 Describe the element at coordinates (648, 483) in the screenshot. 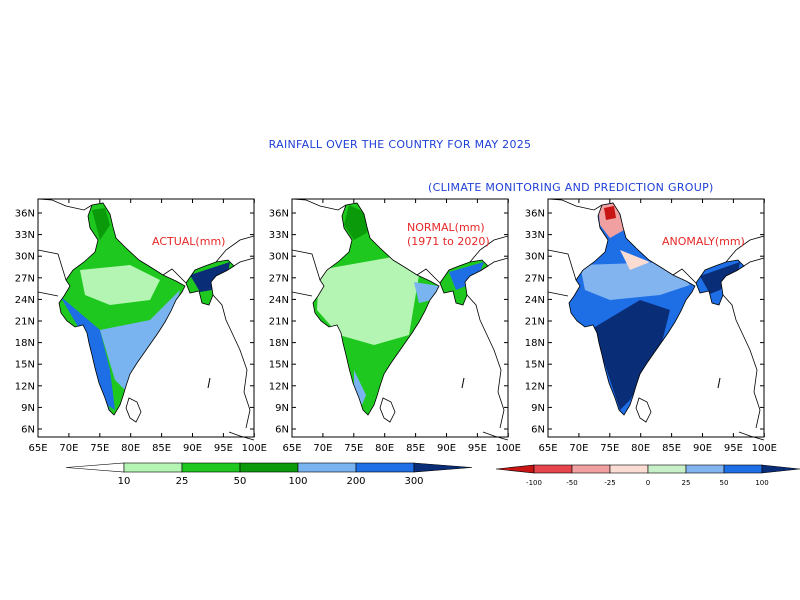

I see `legend-tick-label: 0` at that location.